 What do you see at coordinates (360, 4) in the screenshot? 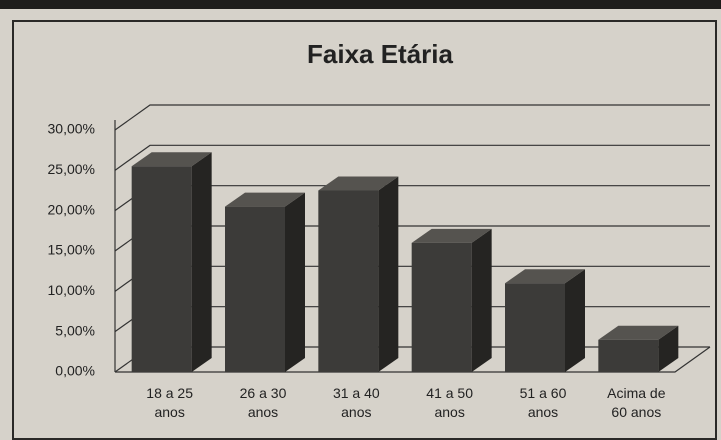
I see `top-bar` at bounding box center [360, 4].